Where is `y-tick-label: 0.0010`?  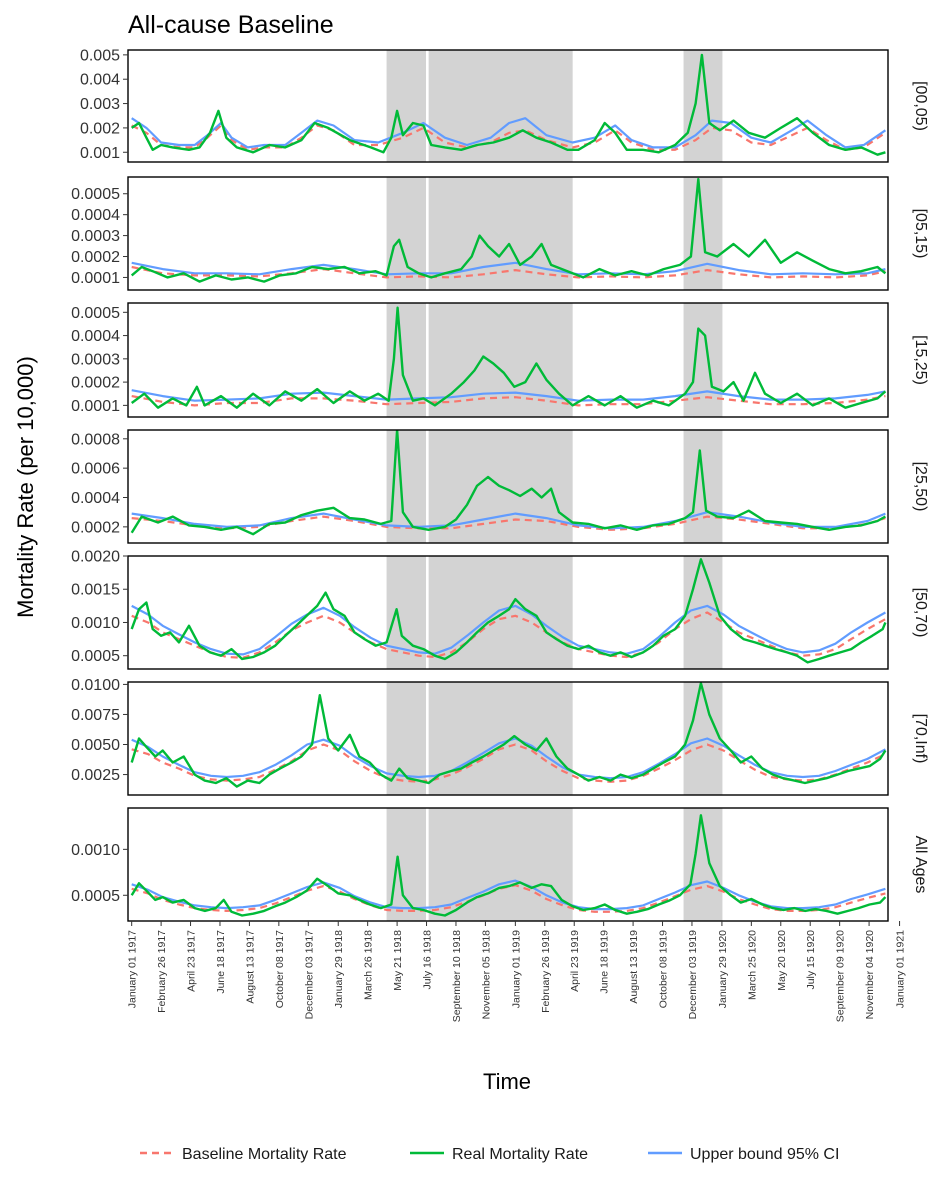 y-tick-label: 0.0010 is located at coordinates (95, 623).